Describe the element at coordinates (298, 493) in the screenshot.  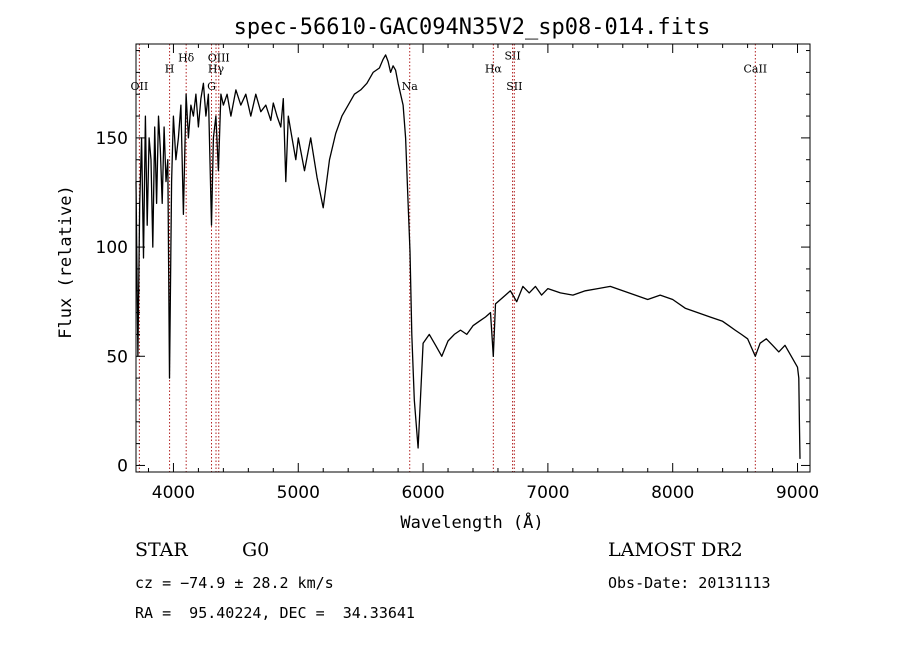
I see `x-tick-label: 5000` at that location.